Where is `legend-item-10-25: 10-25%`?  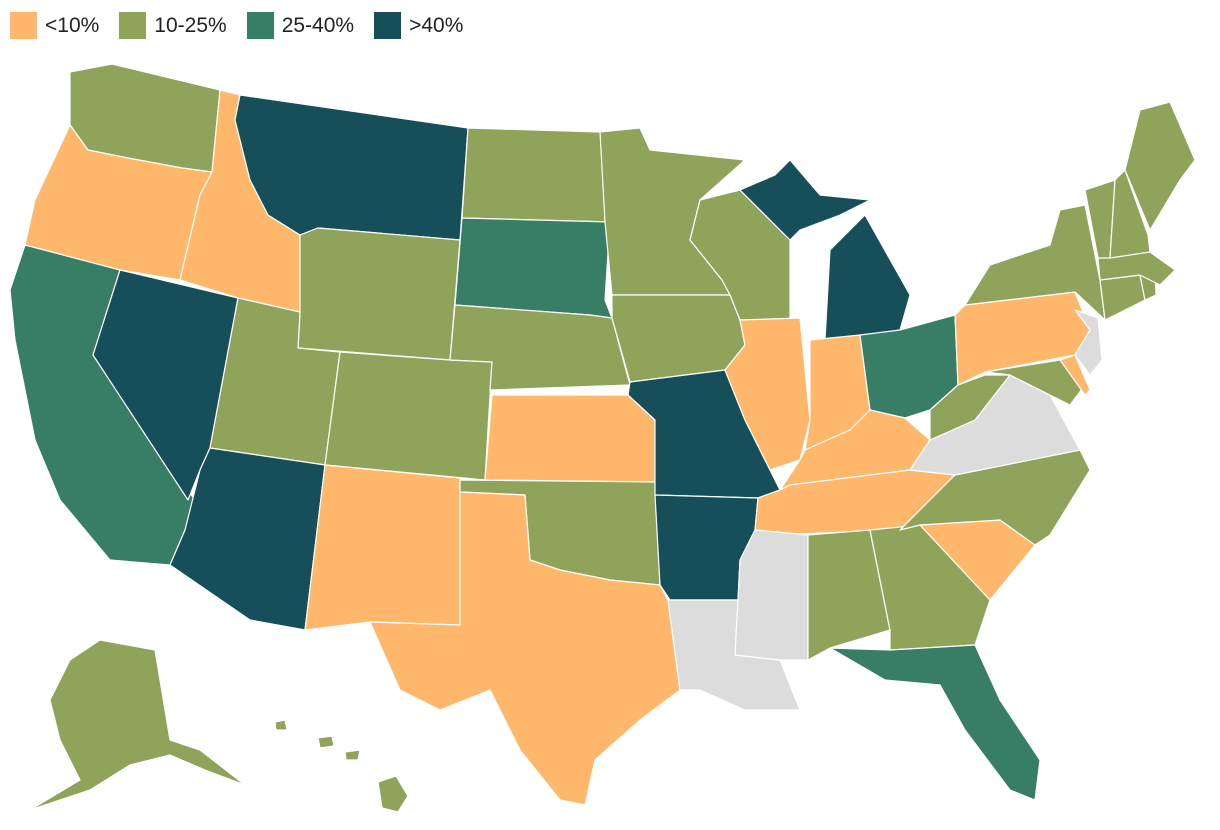
legend-item-10-25: 10-25% is located at coordinates (173, 25).